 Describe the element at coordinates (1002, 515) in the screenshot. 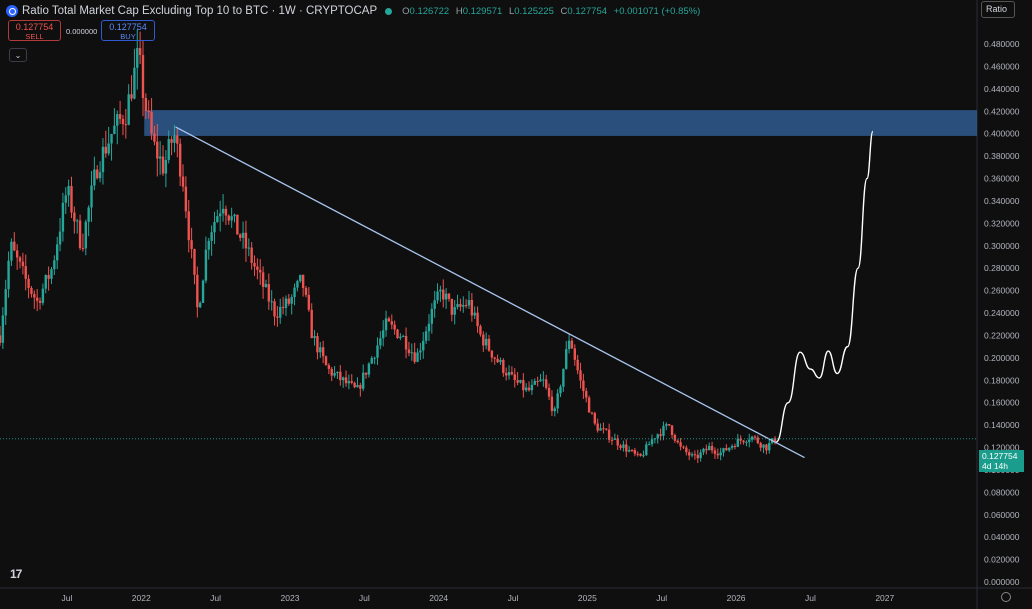

I see `y-tick-label: 0.060000` at that location.